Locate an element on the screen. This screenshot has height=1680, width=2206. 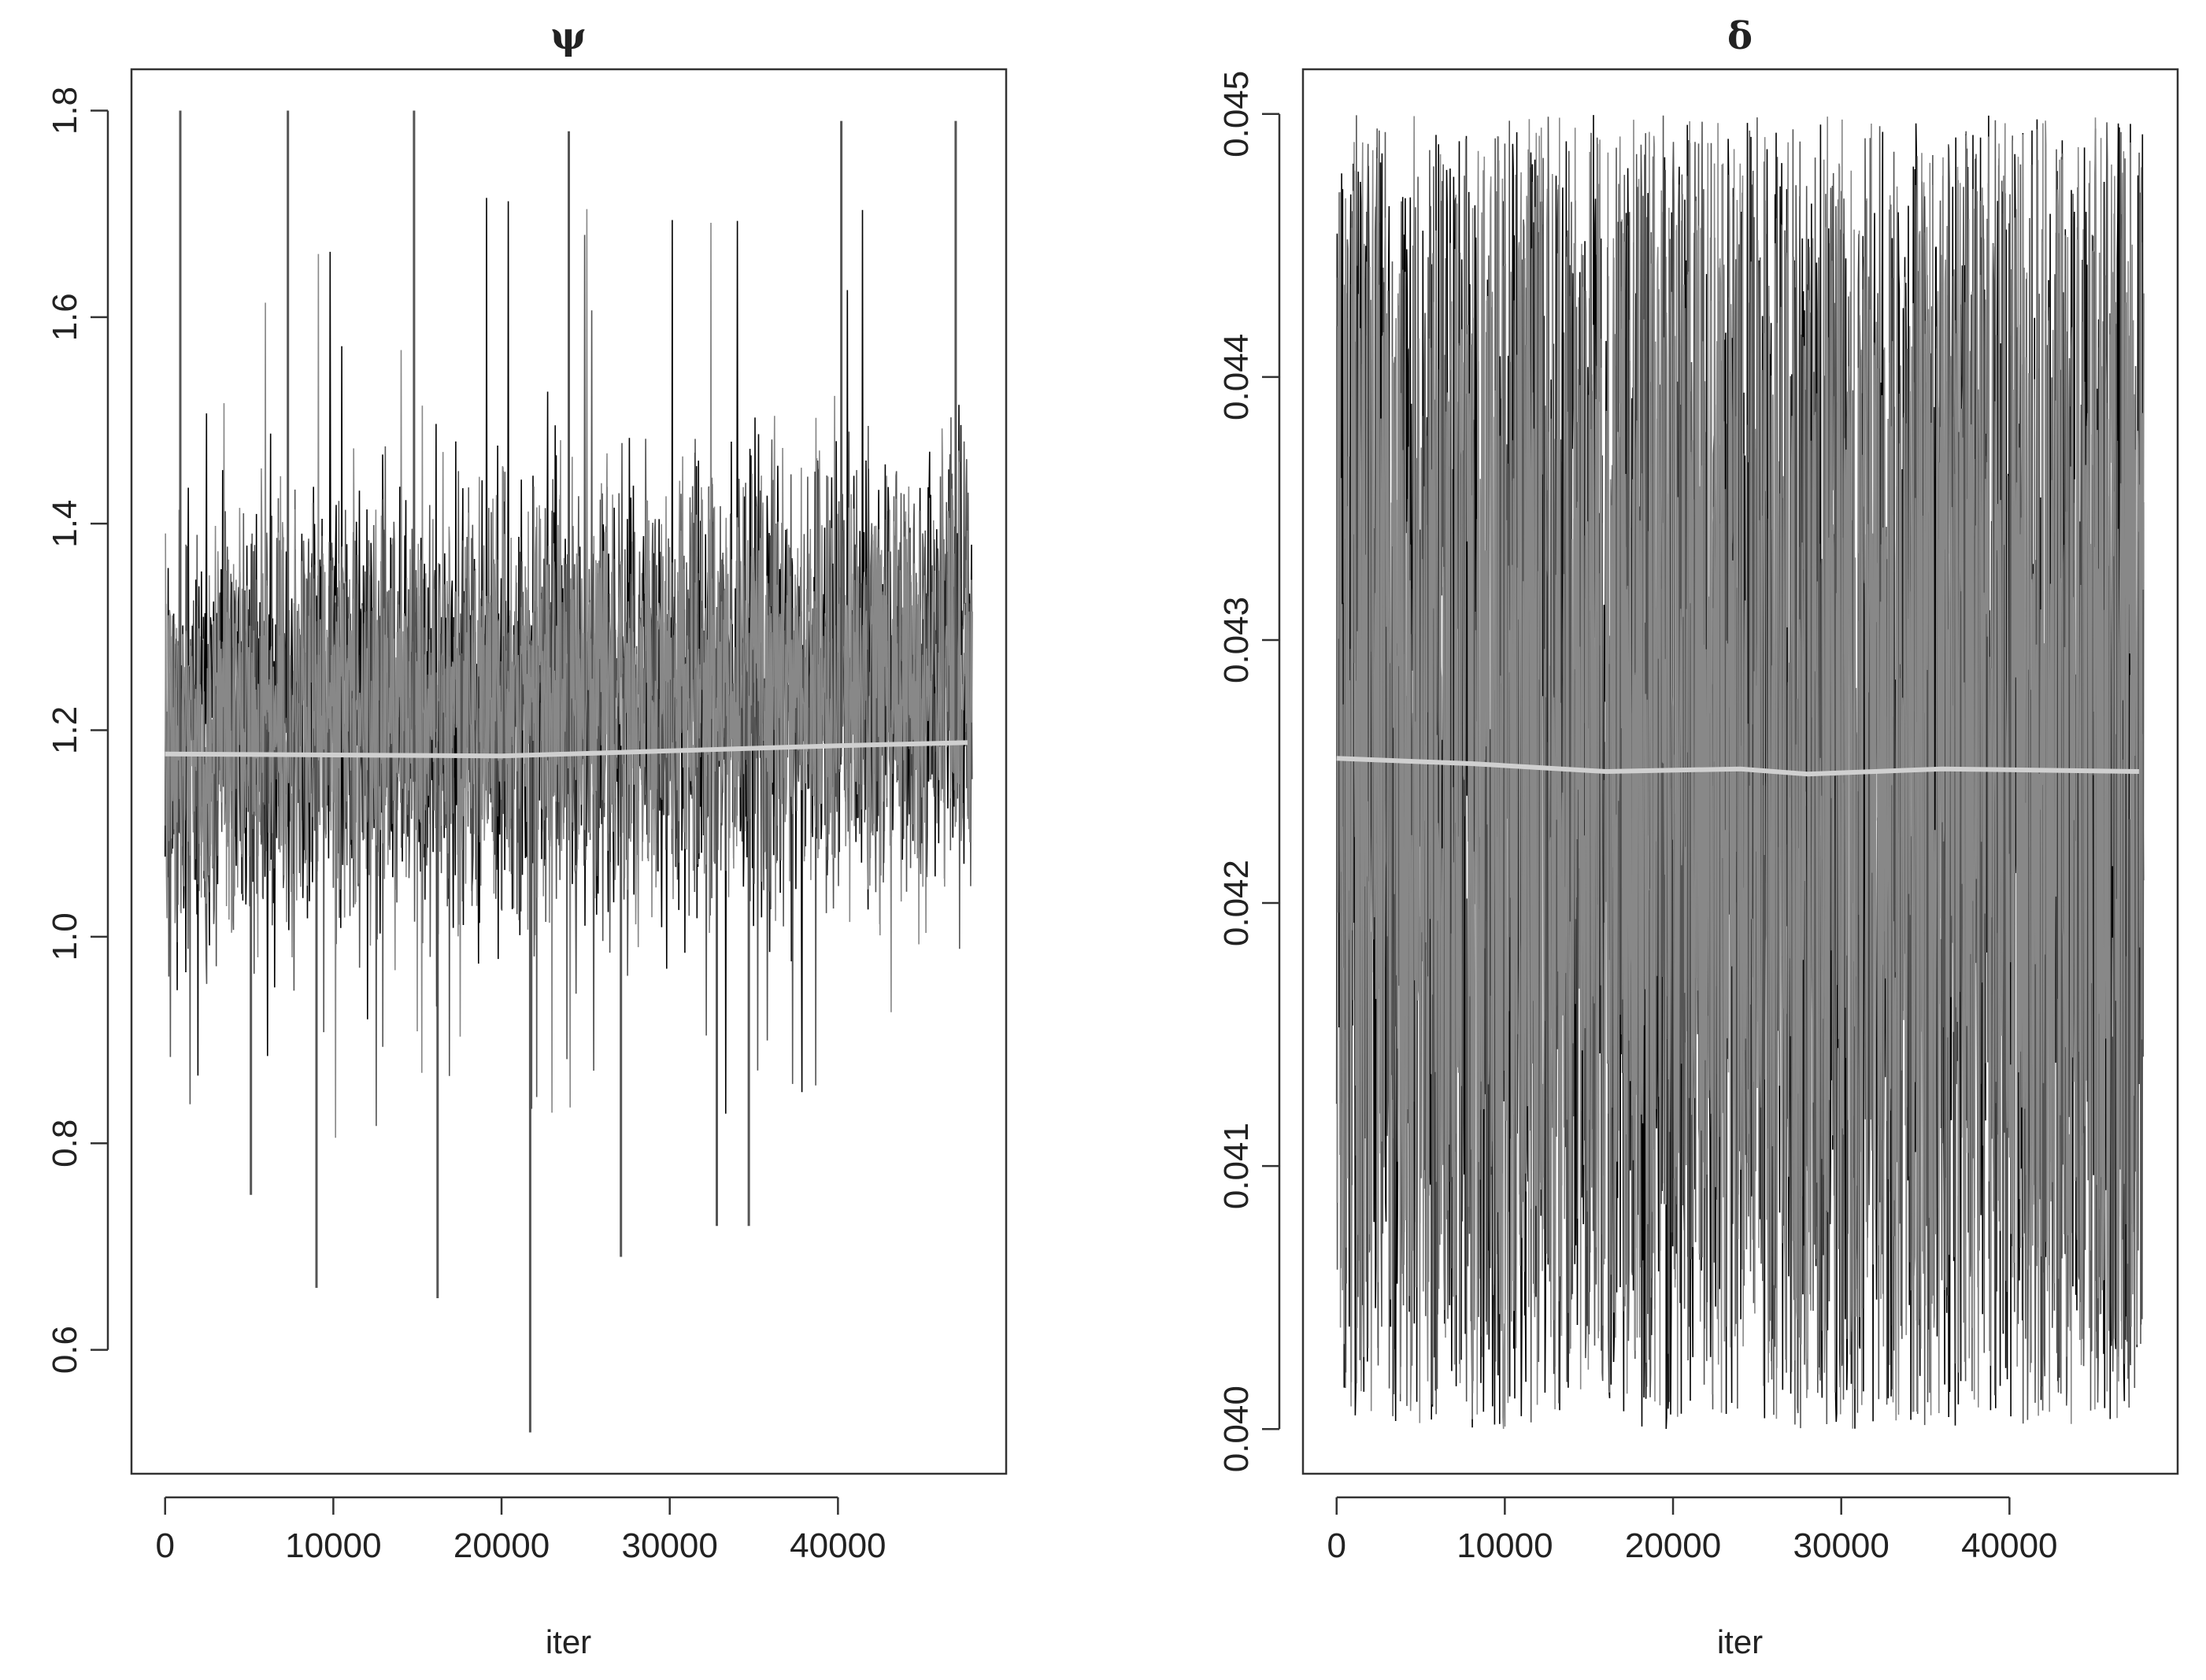
delta-x-tick-label: 30000 is located at coordinates (1841, 1545).